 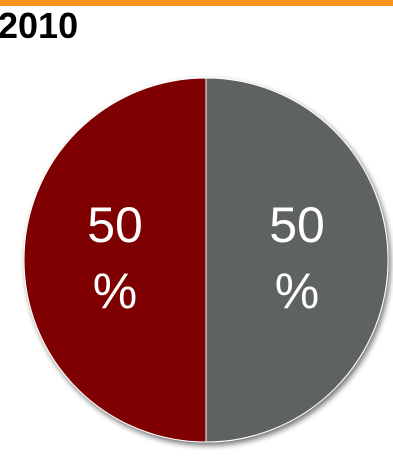 I want to click on slice-label-unit-2: %, so click(x=297, y=291).